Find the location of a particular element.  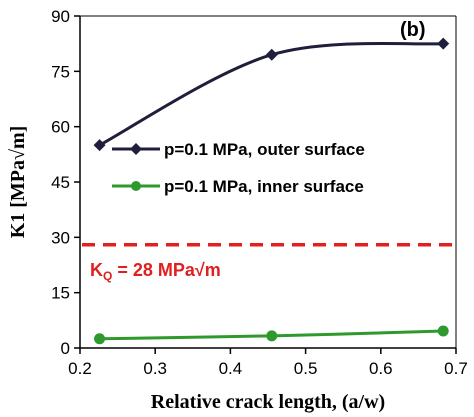

y-tick-label: 15 is located at coordinates (60, 293).